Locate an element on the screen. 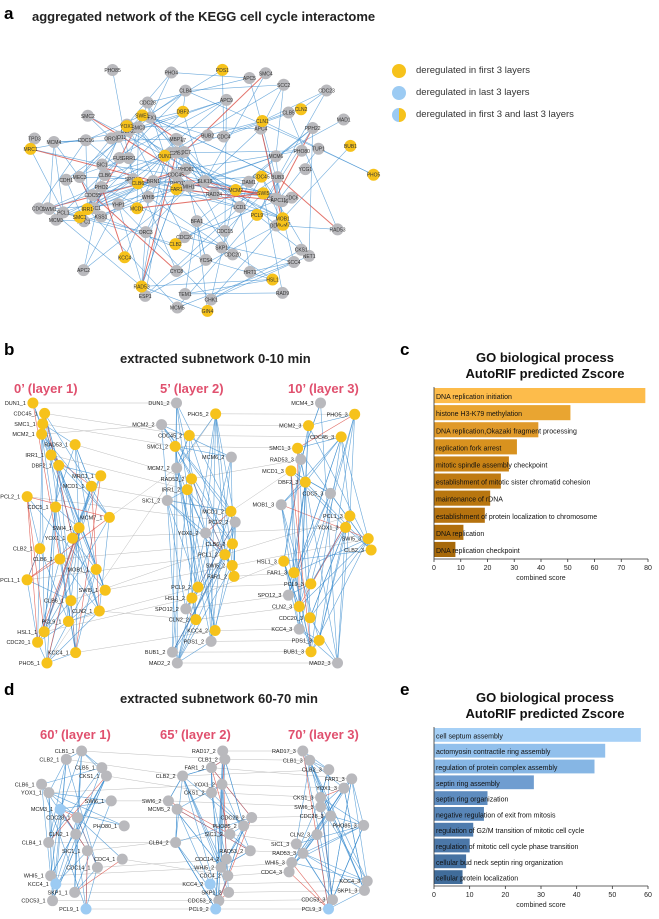 This screenshot has height=919, width=659. network-node: YOX1_3 is located at coordinates (333, 788).